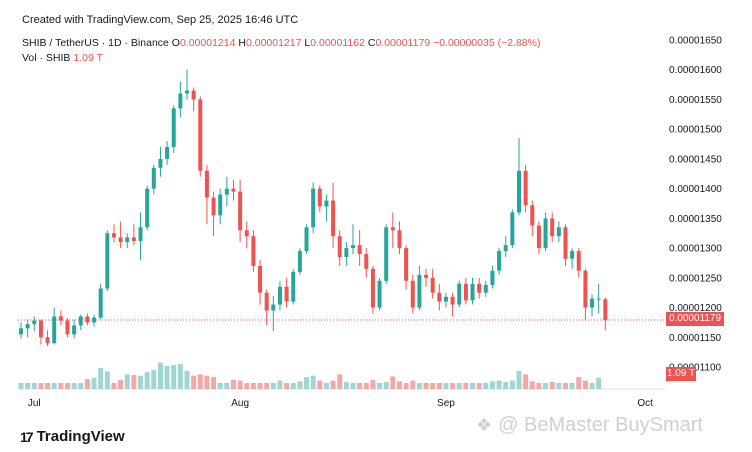 The height and width of the screenshot is (452, 752). I want to click on x-tick-label: Aug, so click(240, 403).